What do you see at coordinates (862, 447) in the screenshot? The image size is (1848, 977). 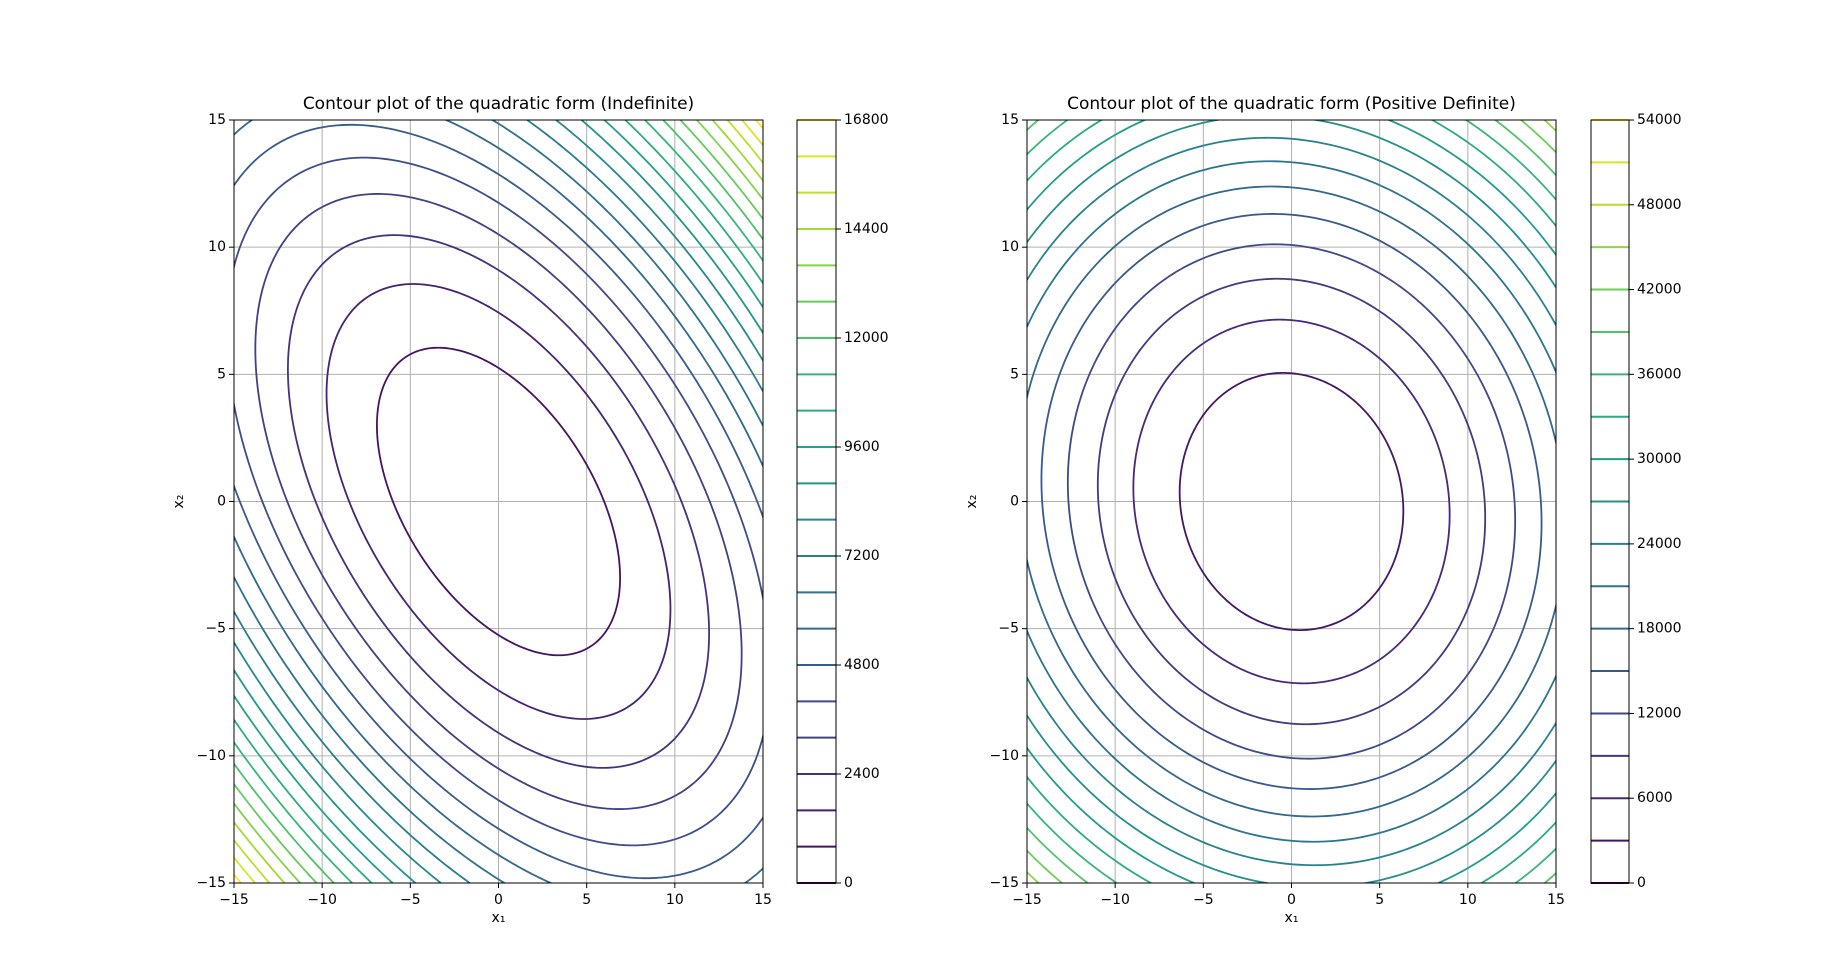 I see `colorbar-tick-label: 9600` at bounding box center [862, 447].